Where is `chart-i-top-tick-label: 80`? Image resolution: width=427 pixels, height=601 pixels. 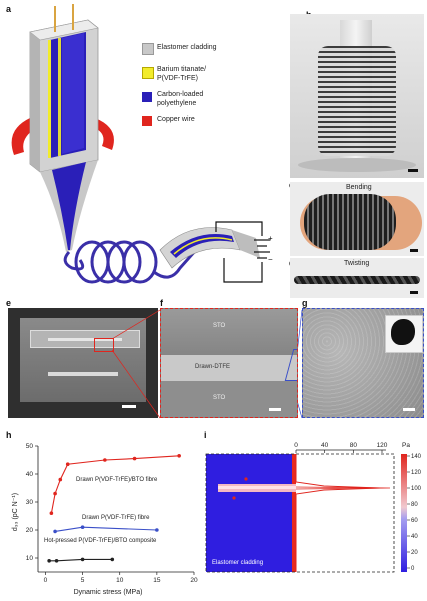 chart-i-top-tick-label: 80 is located at coordinates (354, 445).